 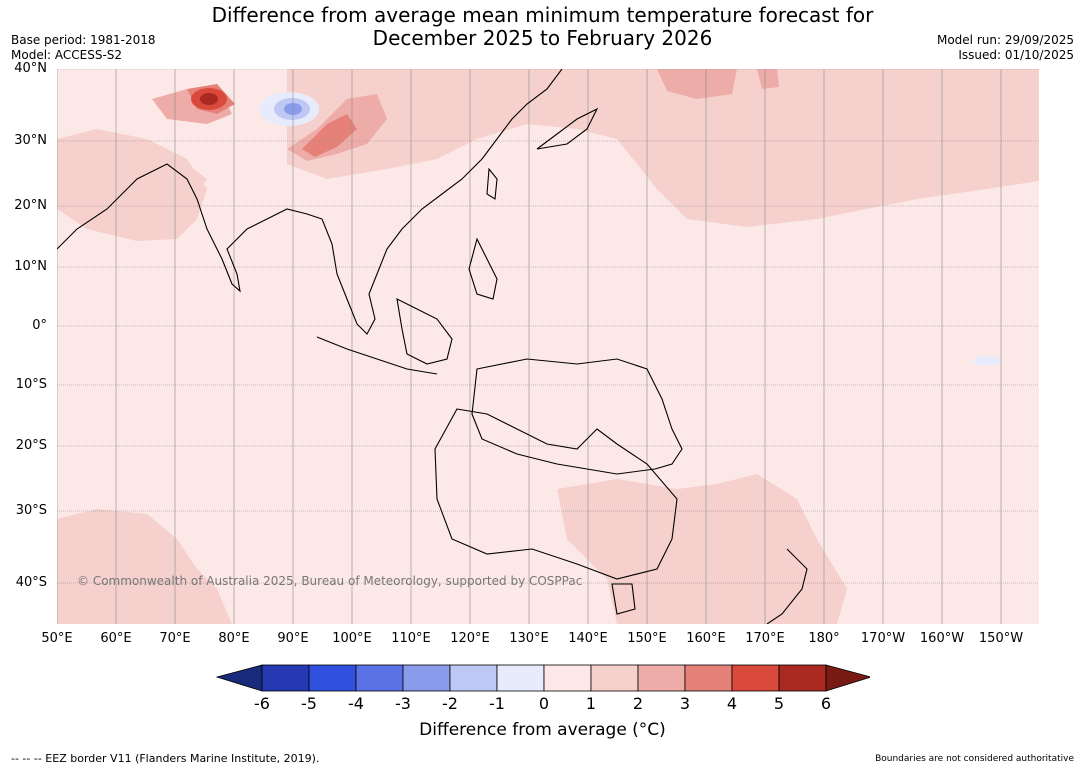 I want to click on coast-new-zealand, so click(x=787, y=586).